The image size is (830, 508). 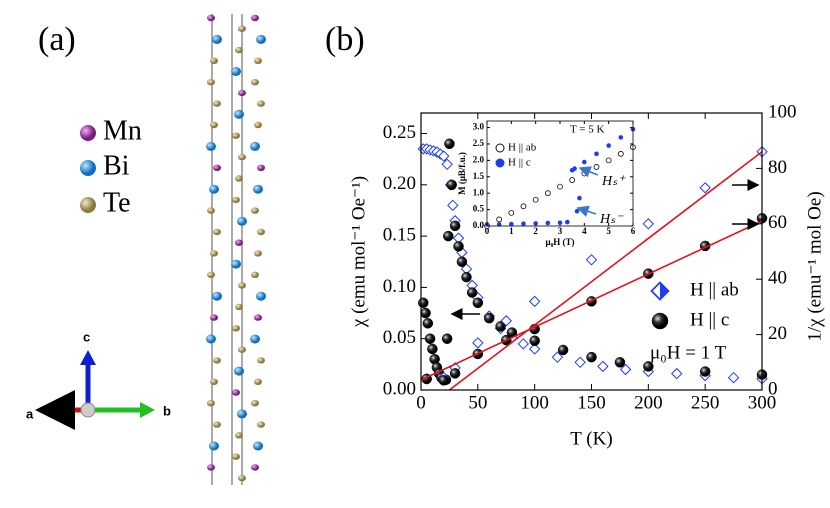 I want to click on axis-name: a, so click(x=30, y=413).